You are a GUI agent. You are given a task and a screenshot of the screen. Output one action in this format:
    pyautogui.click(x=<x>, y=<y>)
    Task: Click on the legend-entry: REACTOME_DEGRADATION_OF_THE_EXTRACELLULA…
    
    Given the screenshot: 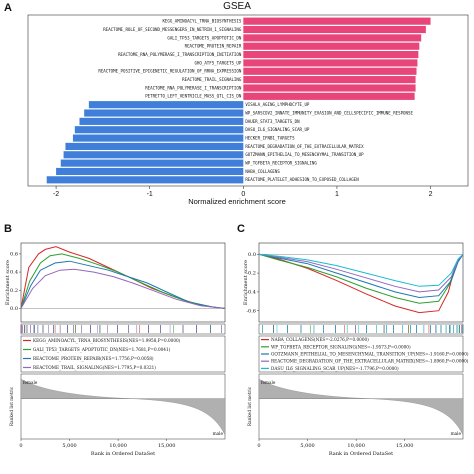 What is the action you would take?
    pyautogui.click(x=370, y=361)
    